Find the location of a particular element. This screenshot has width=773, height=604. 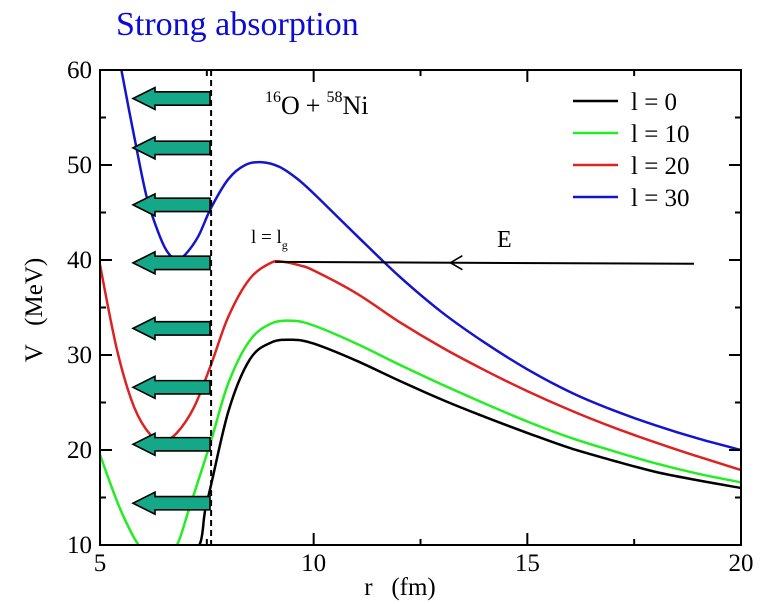

y-tick-label-0: 10 is located at coordinates (79, 545).